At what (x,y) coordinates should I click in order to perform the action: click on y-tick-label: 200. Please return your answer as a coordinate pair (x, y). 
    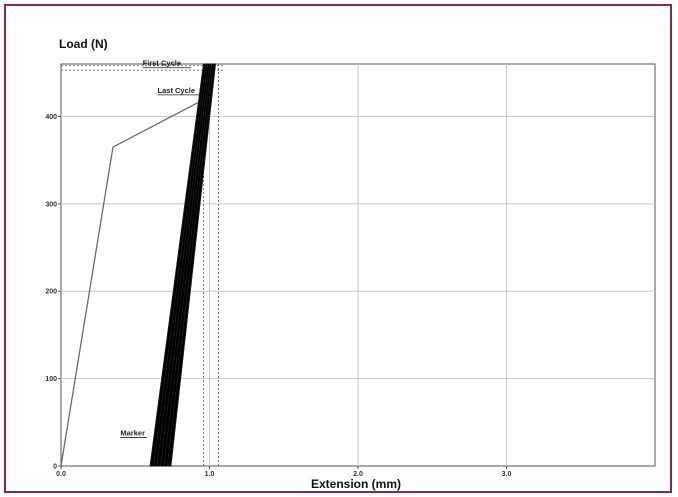
    Looking at the image, I should click on (51, 292).